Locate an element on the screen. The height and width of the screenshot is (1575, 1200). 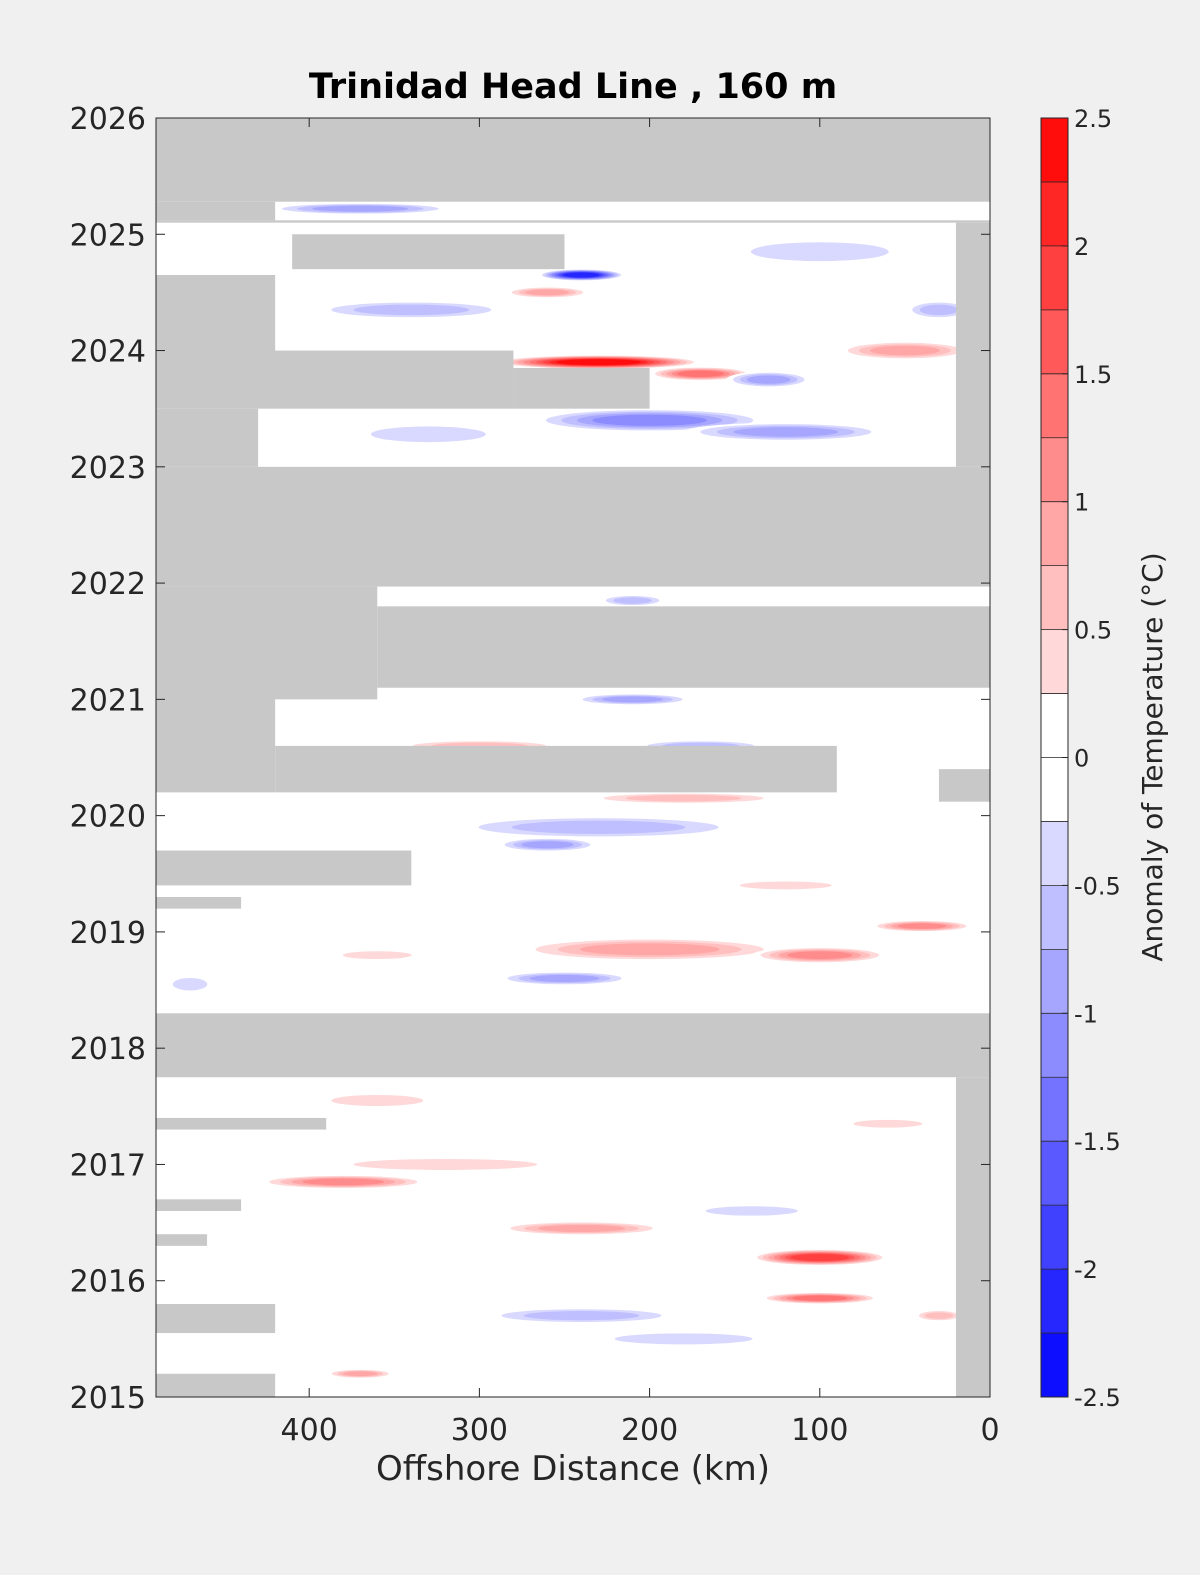
colorbar-tick-label: -2 is located at coordinates (1086, 1270).